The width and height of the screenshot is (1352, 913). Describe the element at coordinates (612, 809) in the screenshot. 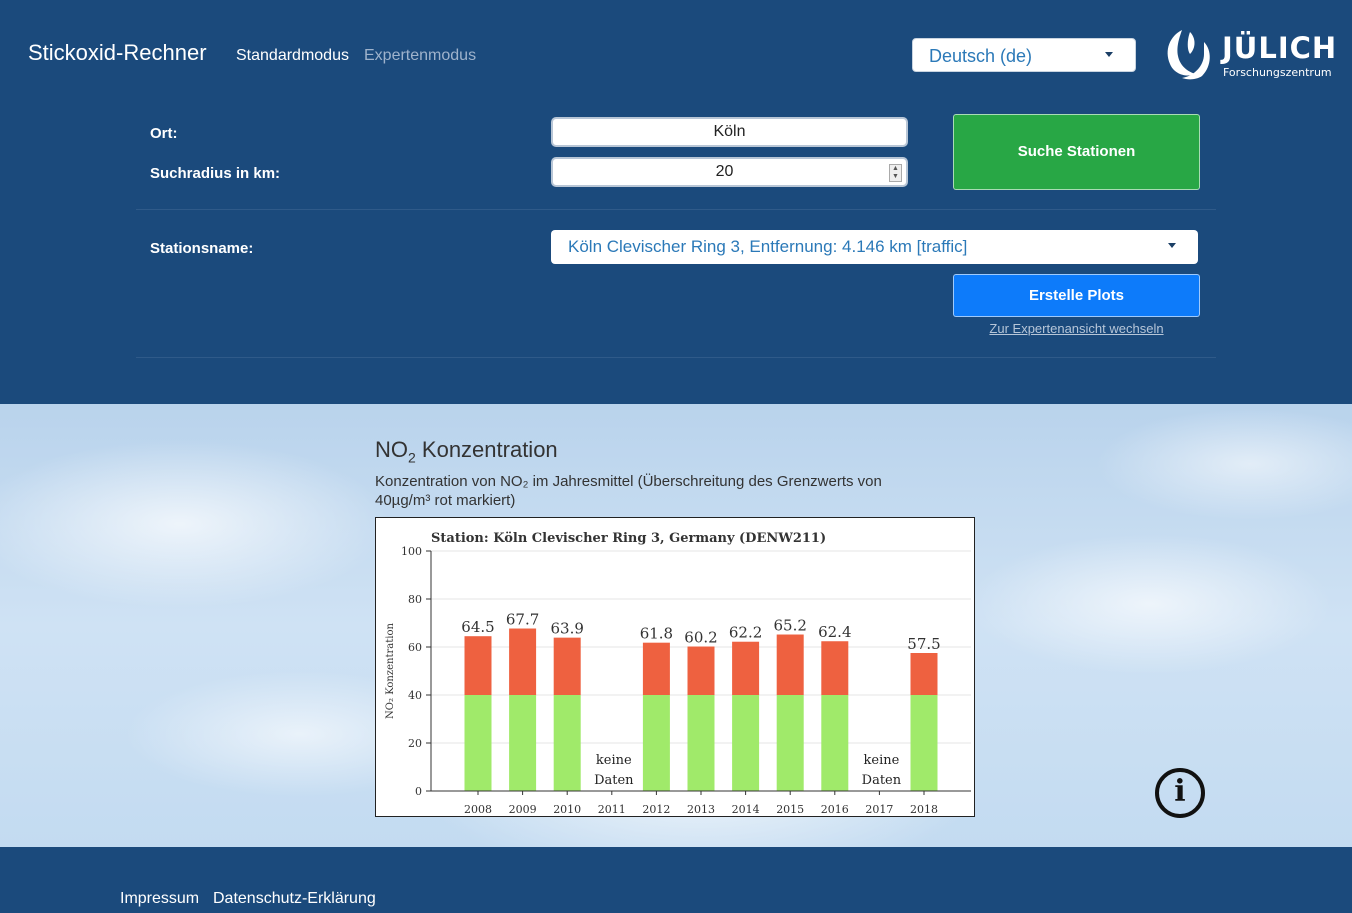

I see `x-tick-label: 2011` at that location.